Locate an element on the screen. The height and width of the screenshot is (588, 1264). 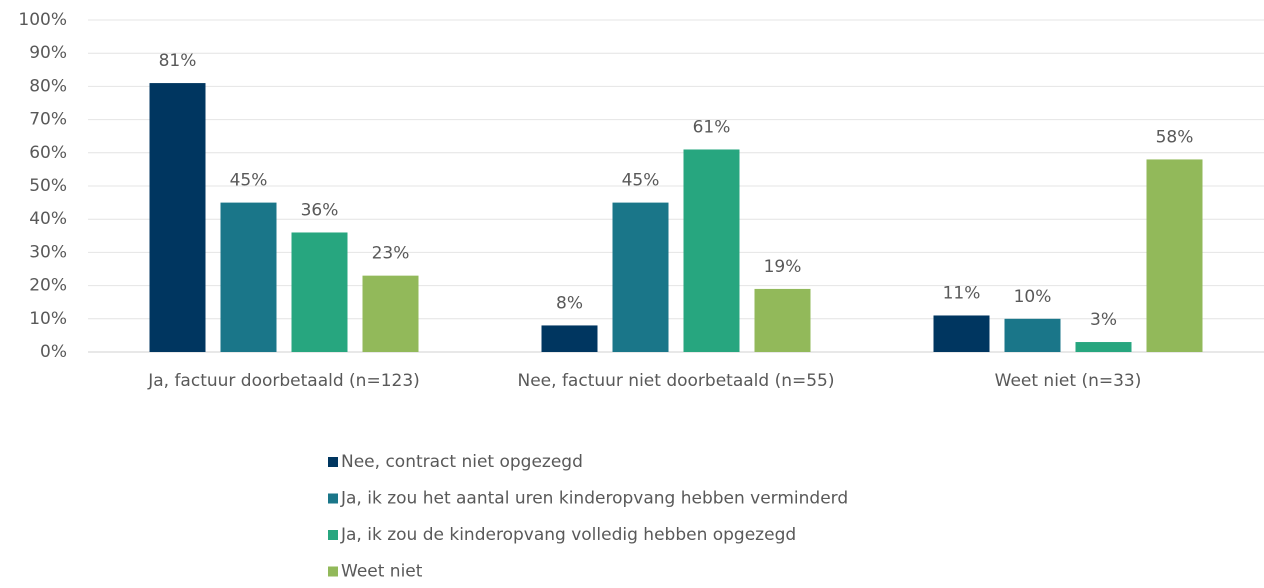
value-label: 10% is located at coordinates (1033, 297).